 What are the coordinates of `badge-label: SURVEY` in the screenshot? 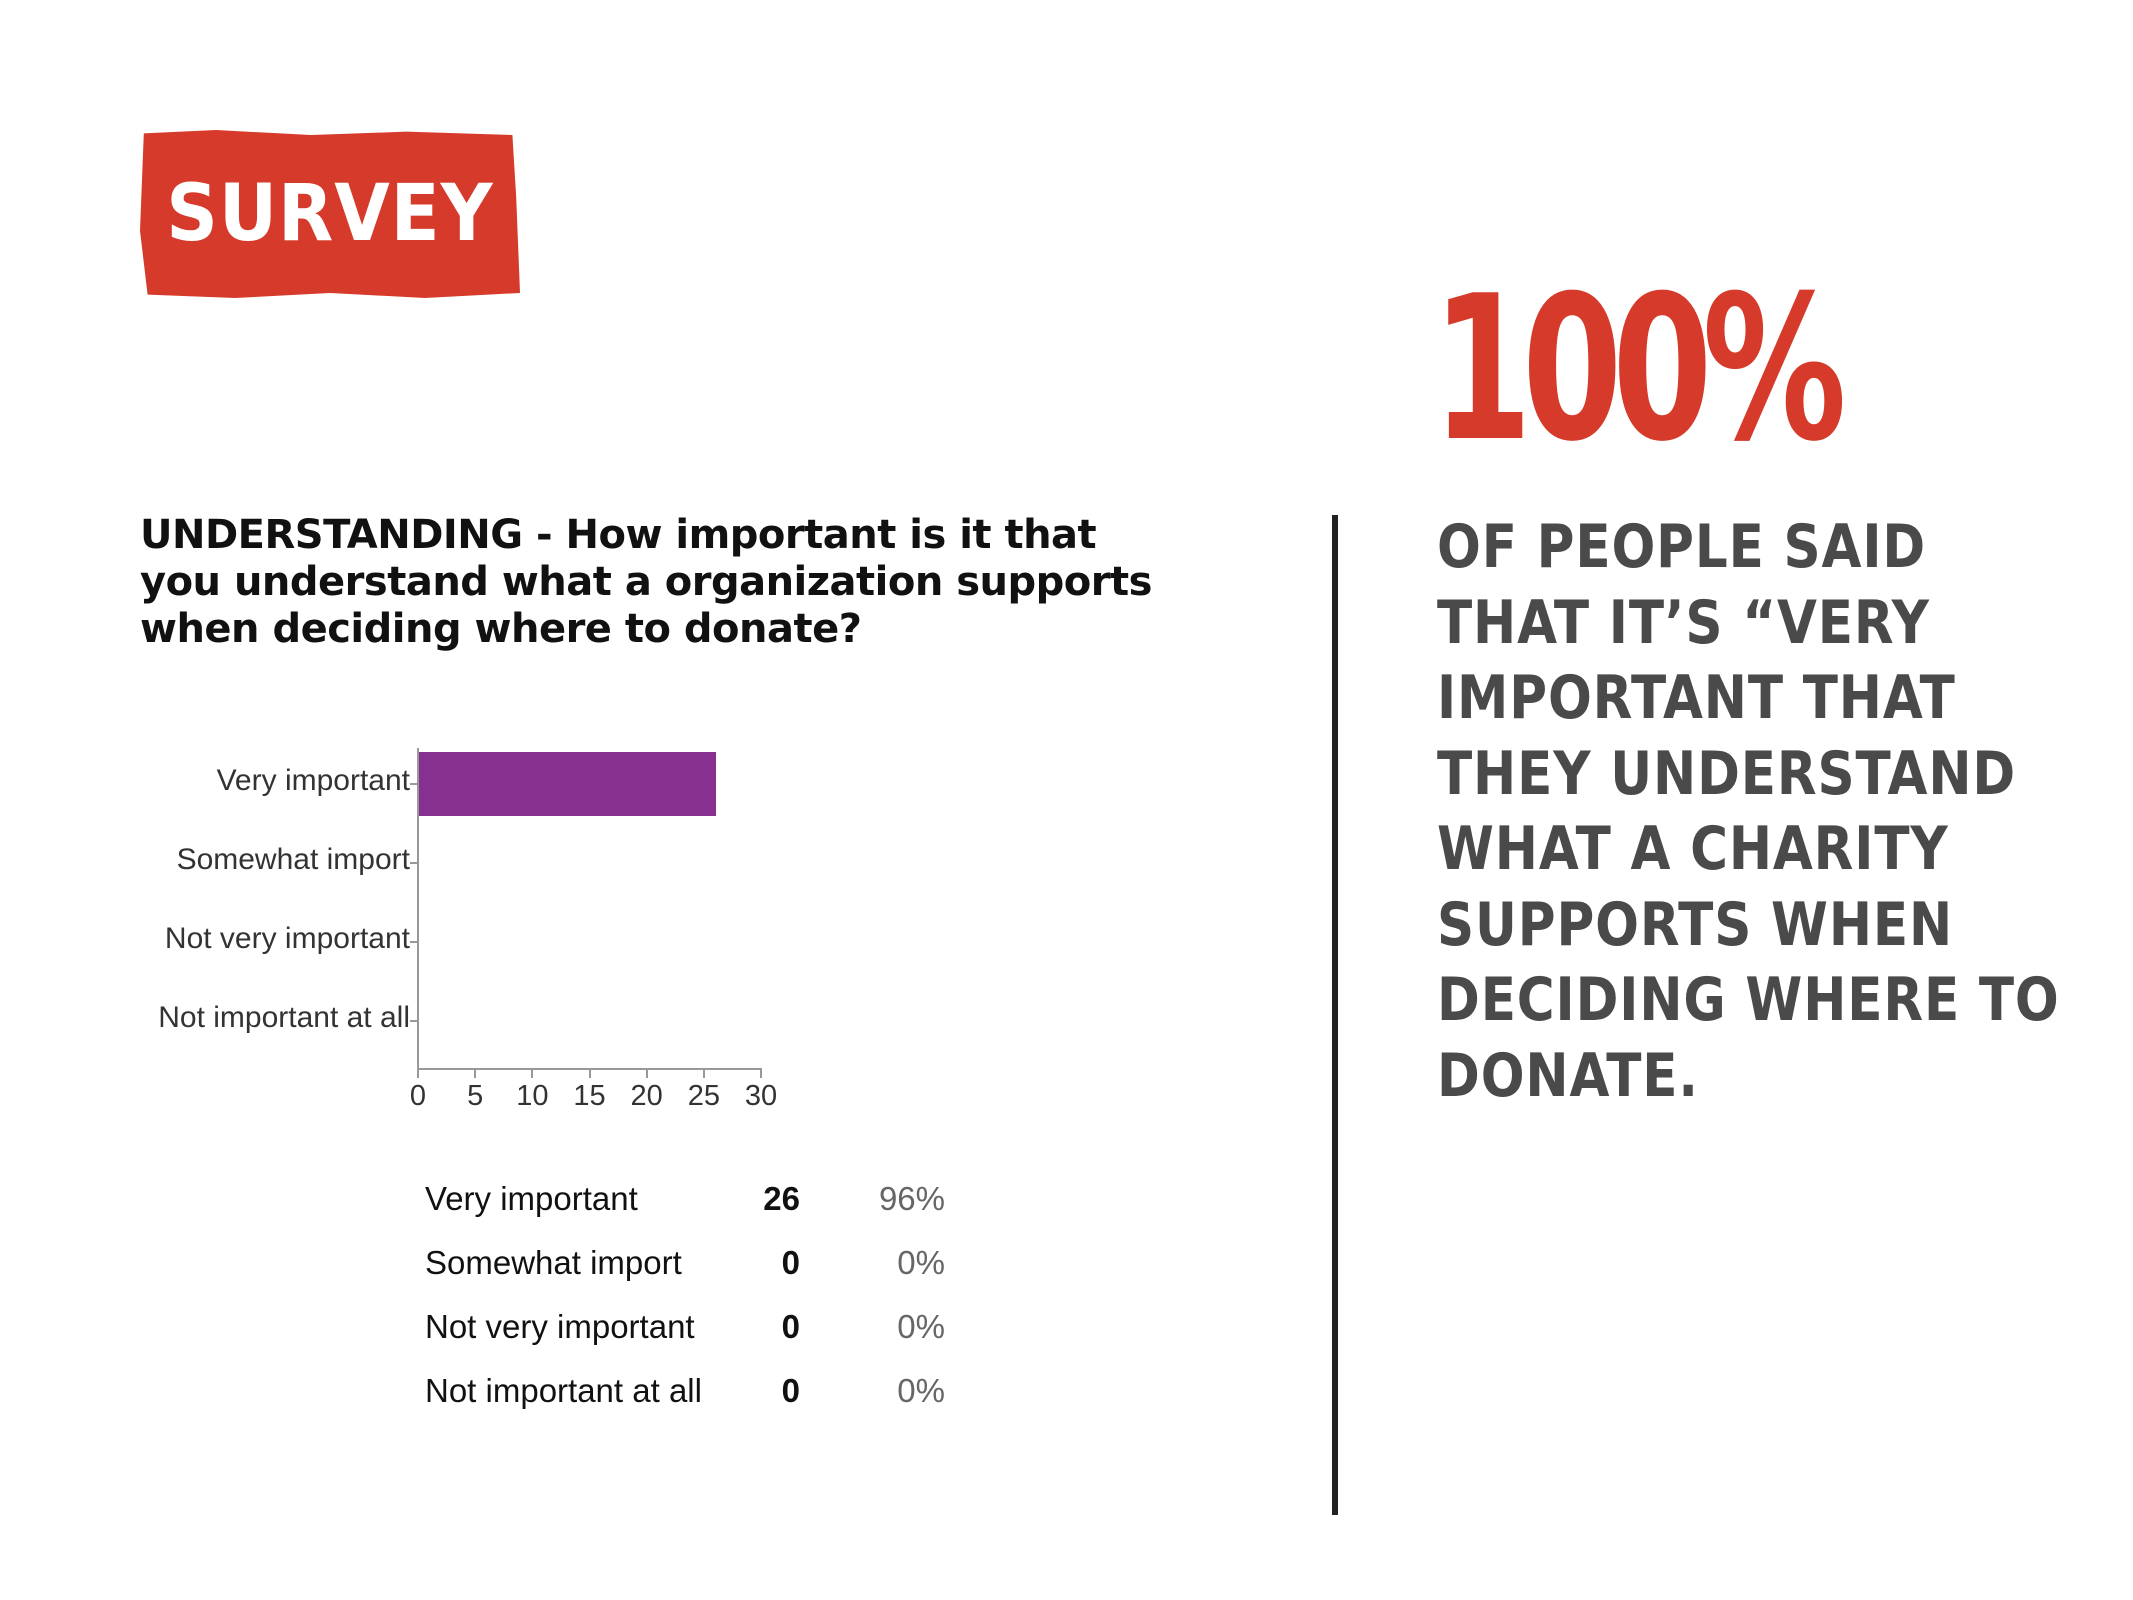 It's located at (330, 214).